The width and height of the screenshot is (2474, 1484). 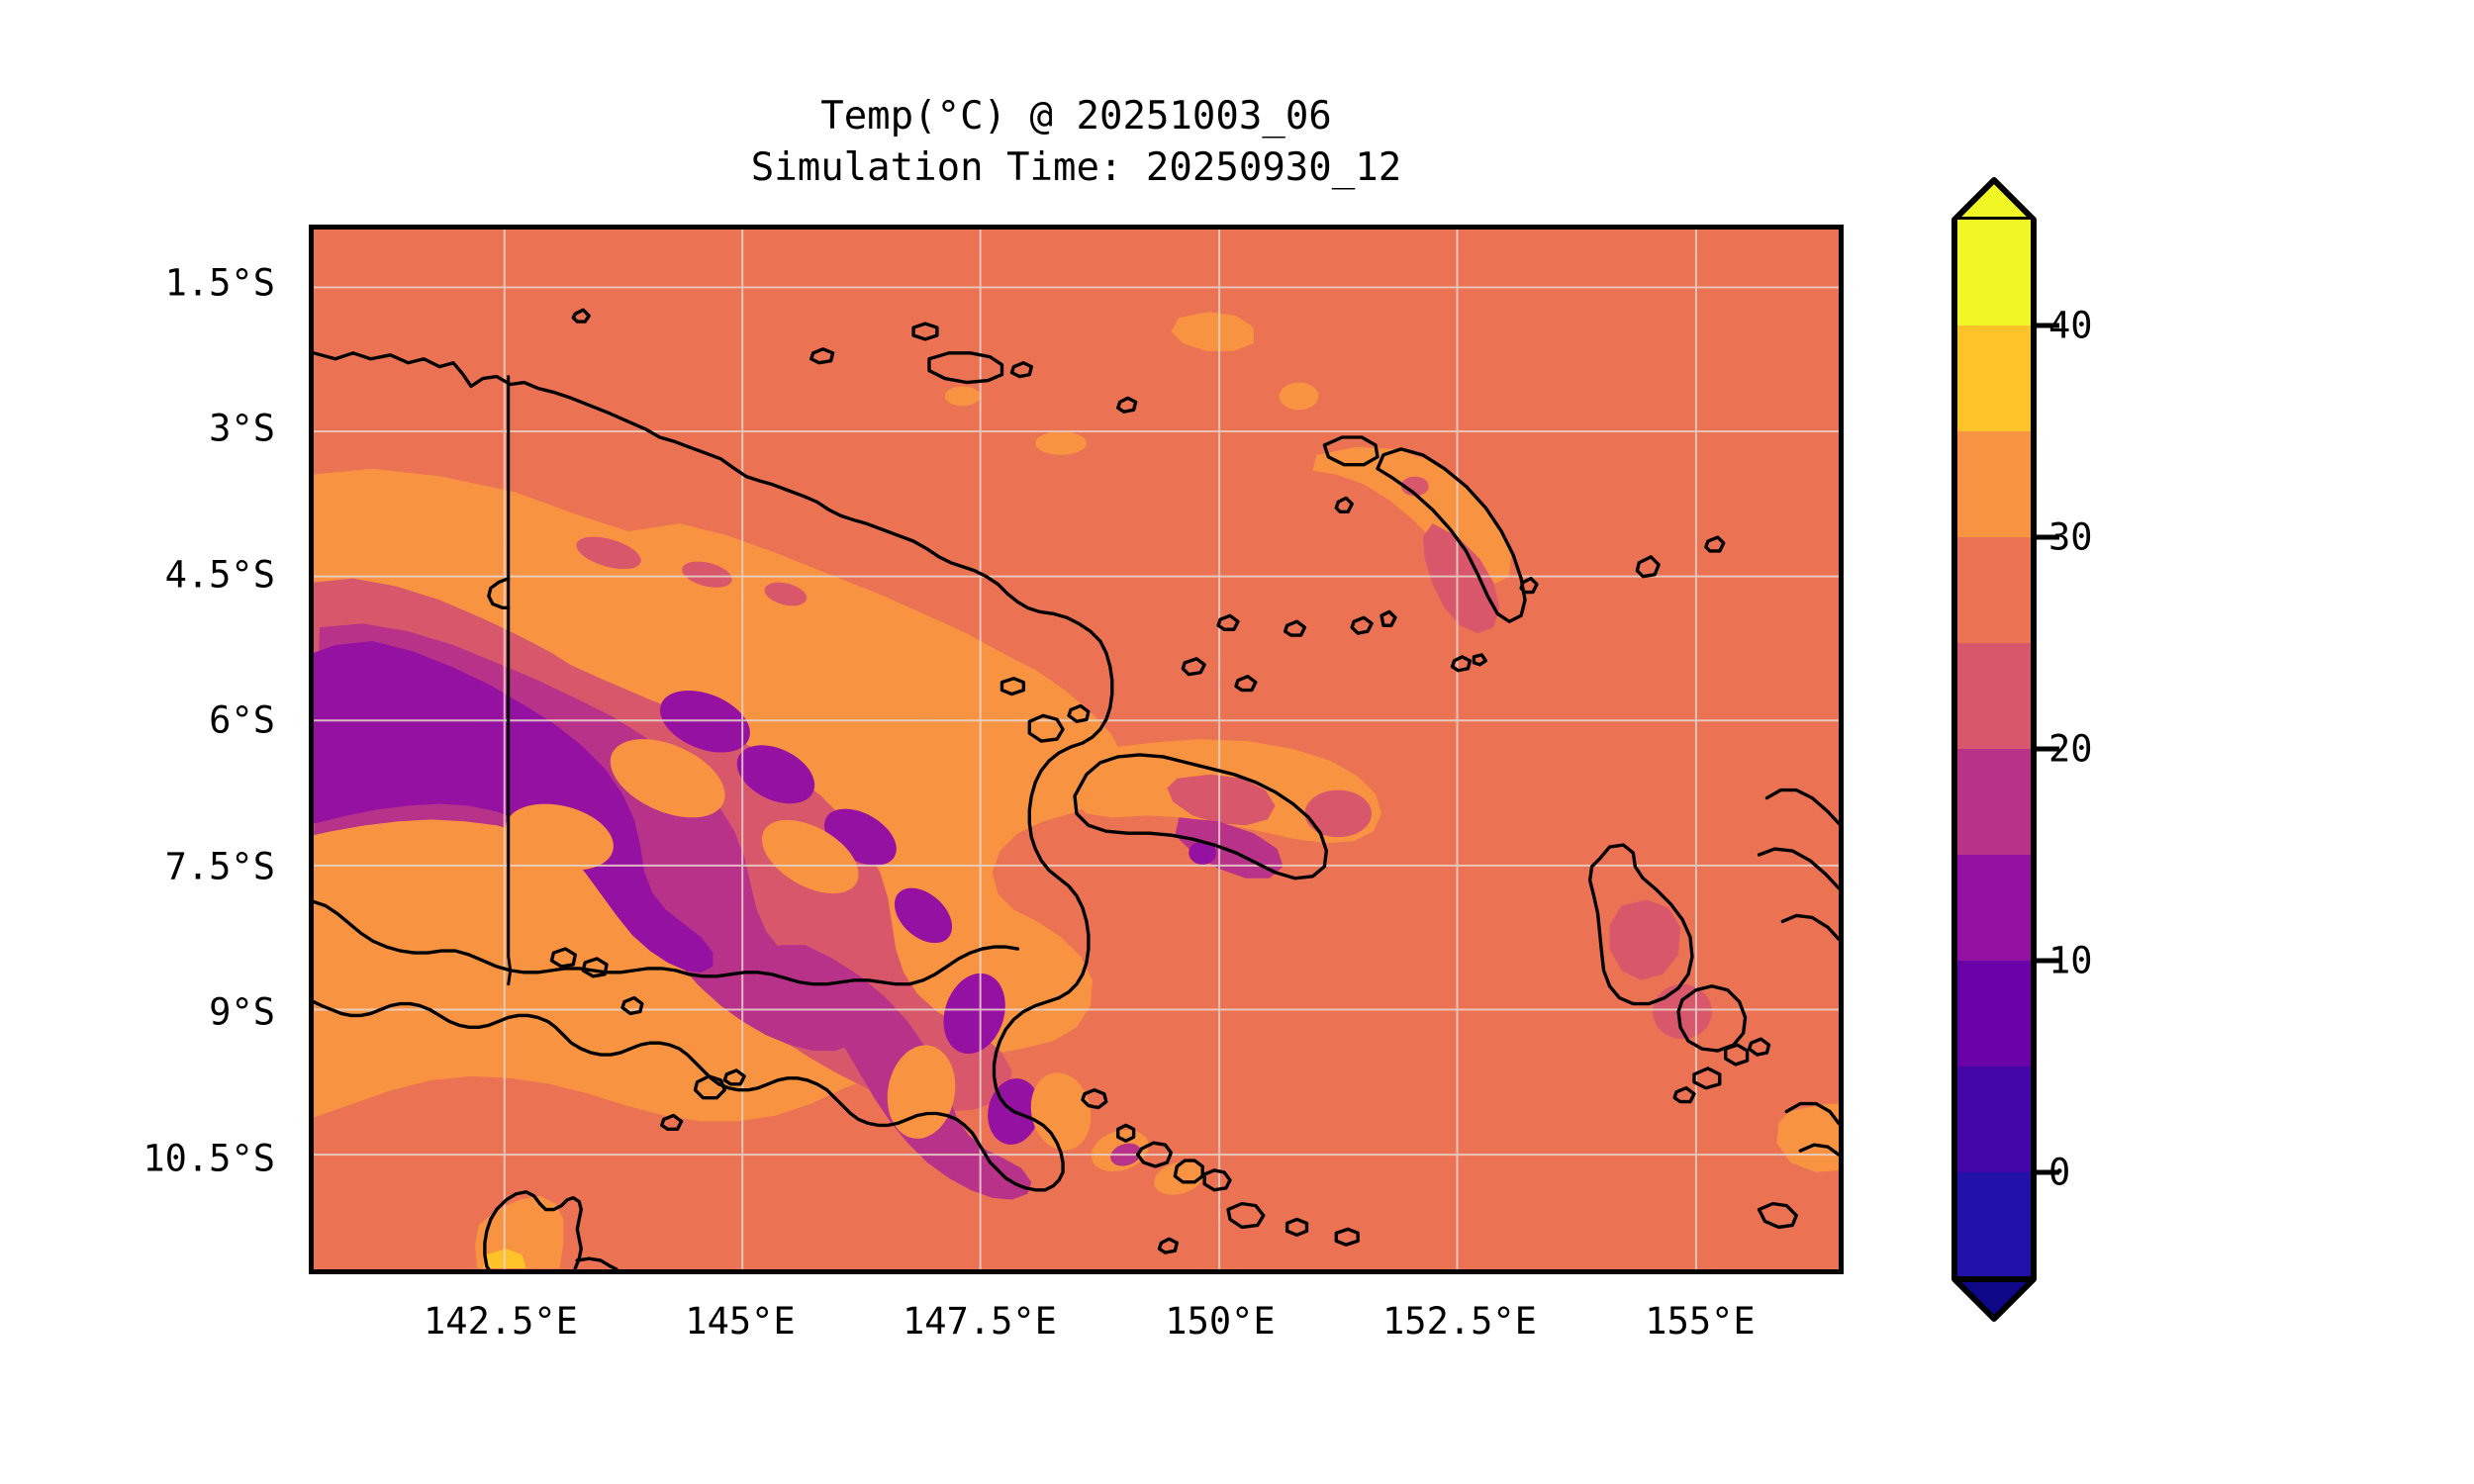 I want to click on ytick-3: 4.5°S, so click(x=220, y=575).